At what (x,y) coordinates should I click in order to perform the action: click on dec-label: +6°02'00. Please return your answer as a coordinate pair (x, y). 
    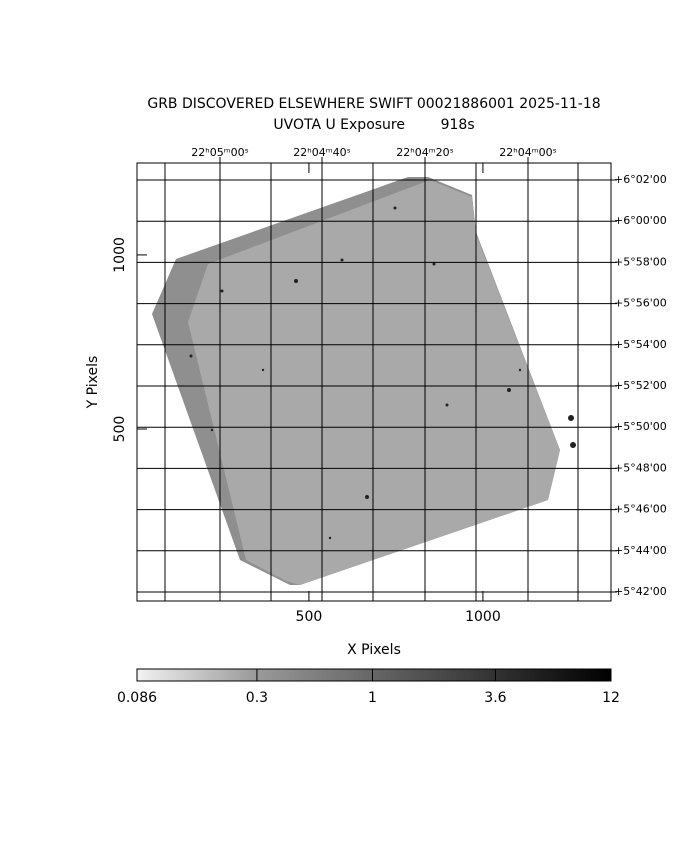
    Looking at the image, I should click on (640, 179).